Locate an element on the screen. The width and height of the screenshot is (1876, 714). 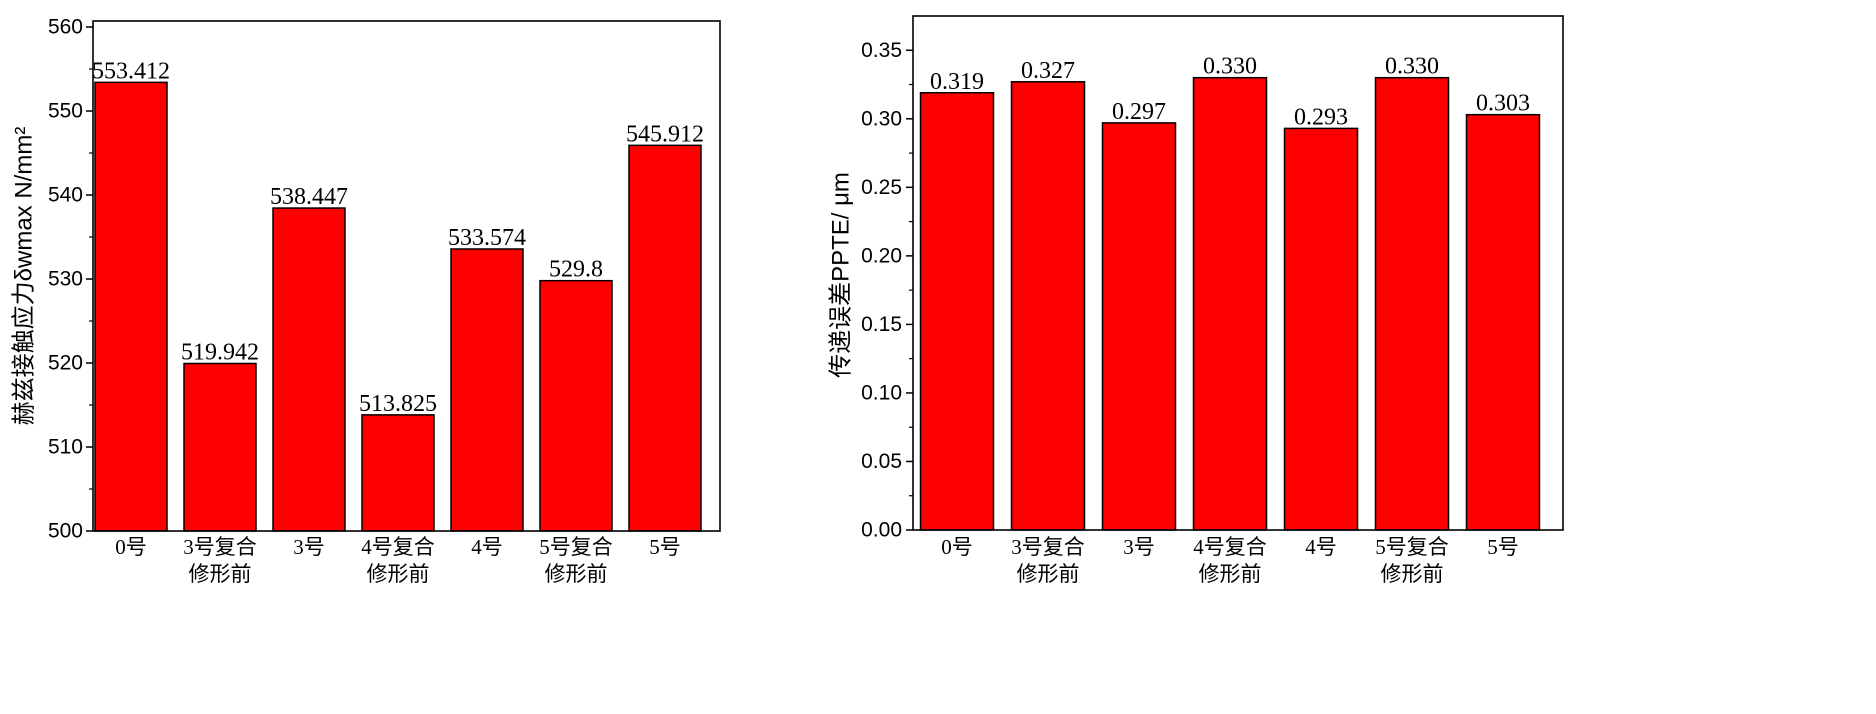
y-tick-label: 0.15 is located at coordinates (881, 324).